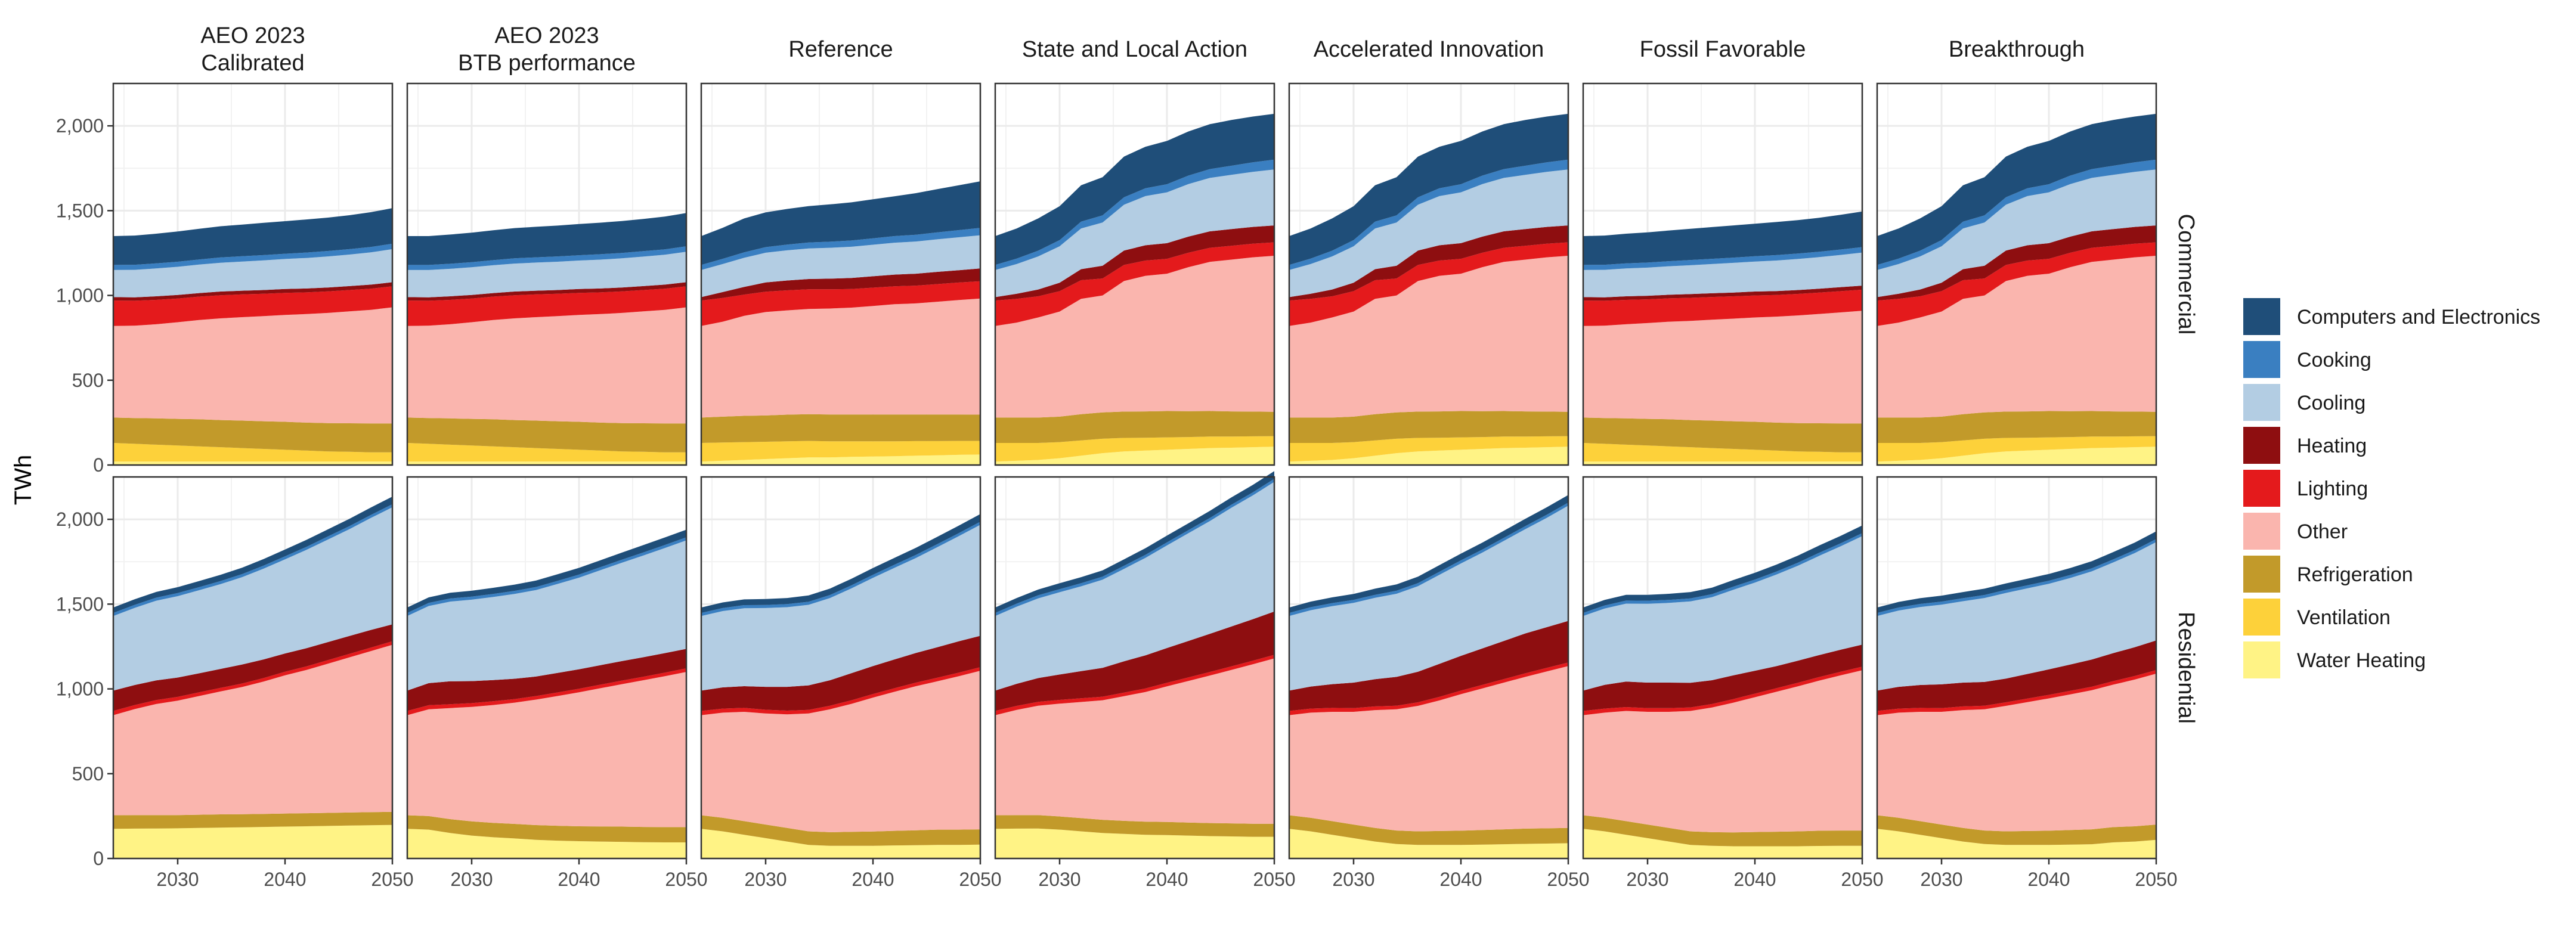 Image resolution: width=2576 pixels, height=933 pixels. Describe the element at coordinates (1134, 456) in the screenshot. I see `area-water-heating-commercial-state_local` at that location.